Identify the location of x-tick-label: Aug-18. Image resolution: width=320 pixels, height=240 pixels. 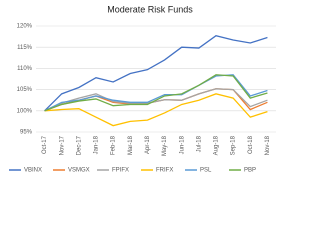
(217, 145).